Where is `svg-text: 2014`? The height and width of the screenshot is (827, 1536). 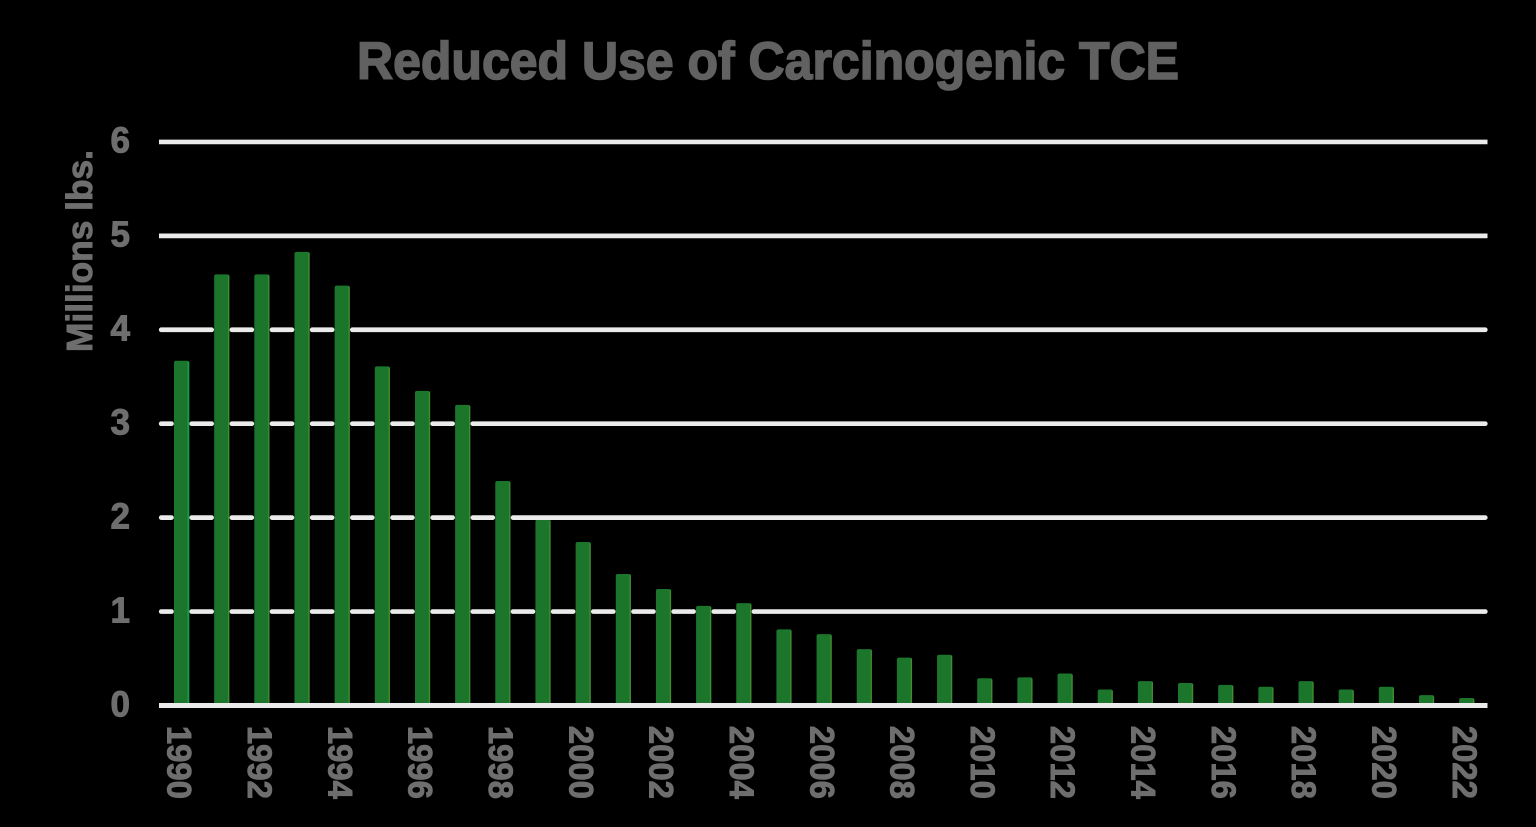
svg-text: 2014 is located at coordinates (1143, 762).